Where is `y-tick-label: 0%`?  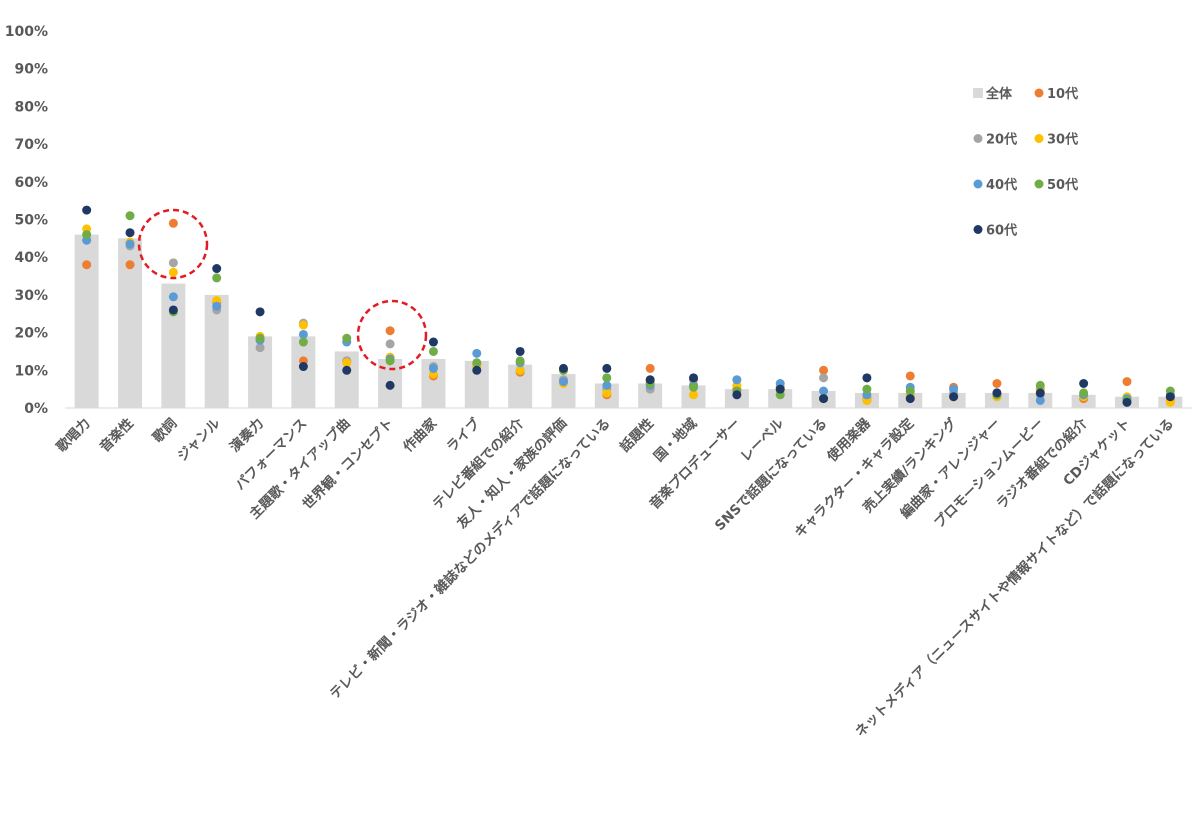
y-tick-label: 0% is located at coordinates (36, 409).